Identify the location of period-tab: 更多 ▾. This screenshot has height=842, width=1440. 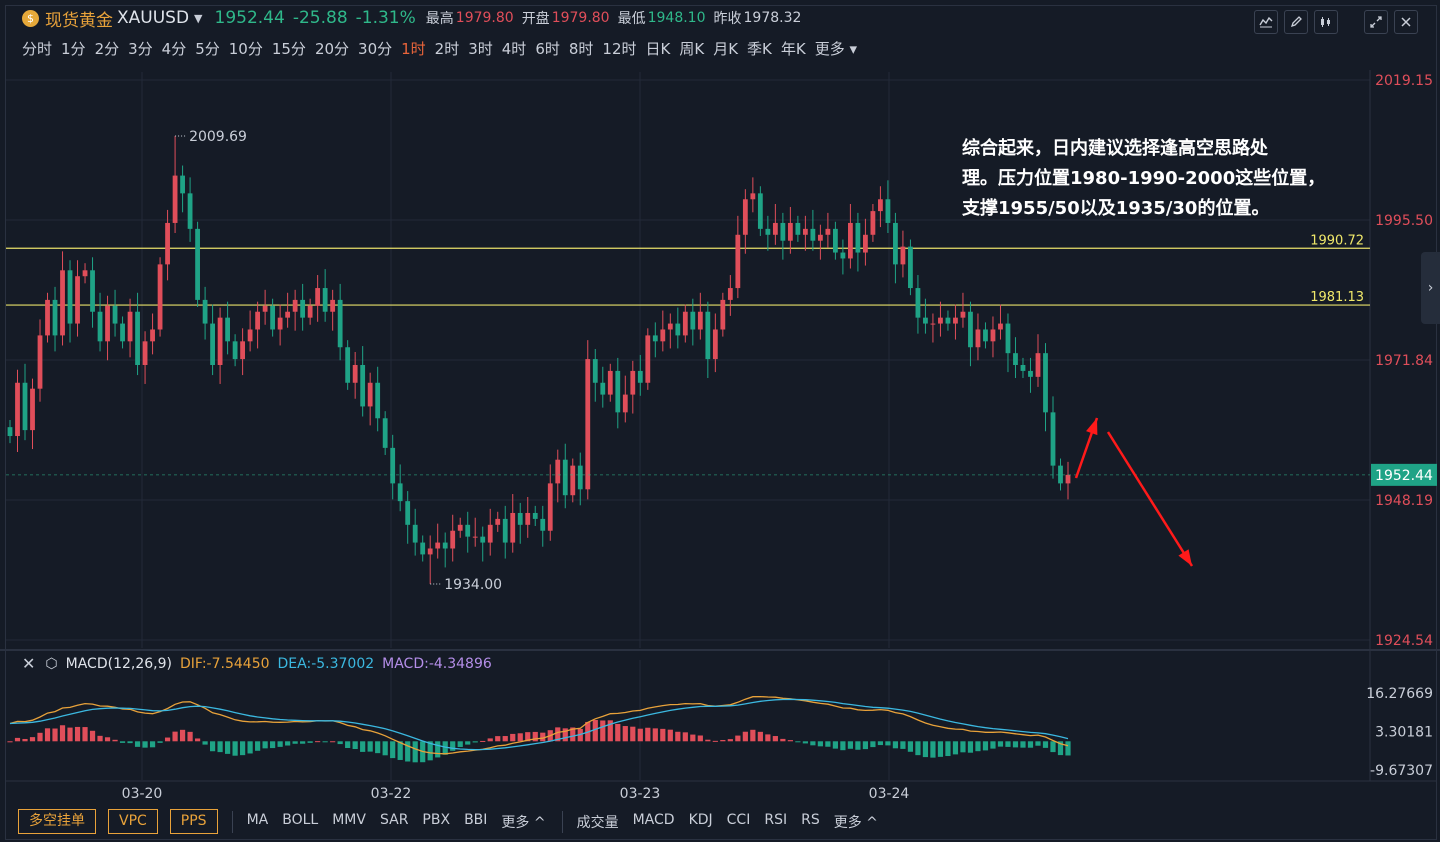
(836, 49).